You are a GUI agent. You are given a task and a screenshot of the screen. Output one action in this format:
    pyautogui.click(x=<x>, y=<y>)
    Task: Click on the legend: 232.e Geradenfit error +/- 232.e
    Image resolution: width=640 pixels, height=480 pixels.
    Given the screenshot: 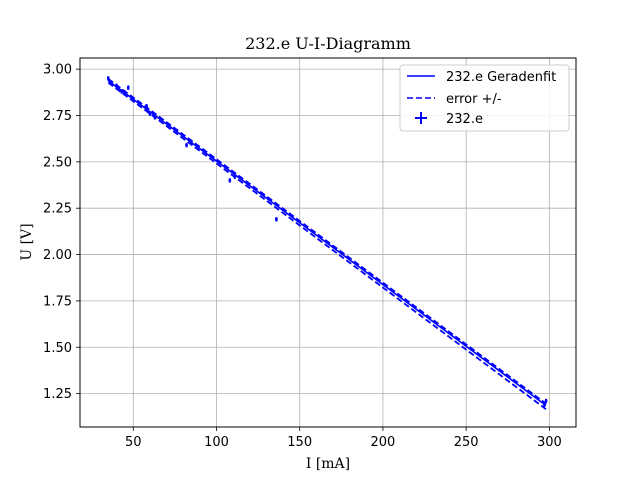 What is the action you would take?
    pyautogui.click(x=484, y=98)
    